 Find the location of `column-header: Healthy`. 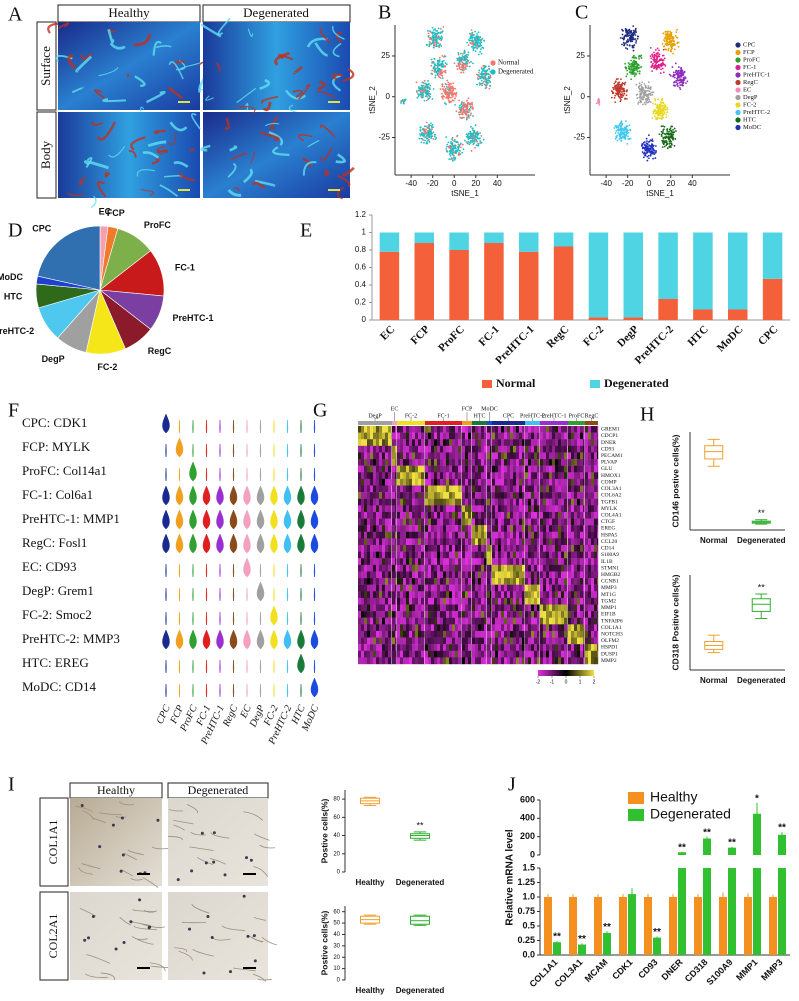

column-header: Healthy is located at coordinates (116, 790).